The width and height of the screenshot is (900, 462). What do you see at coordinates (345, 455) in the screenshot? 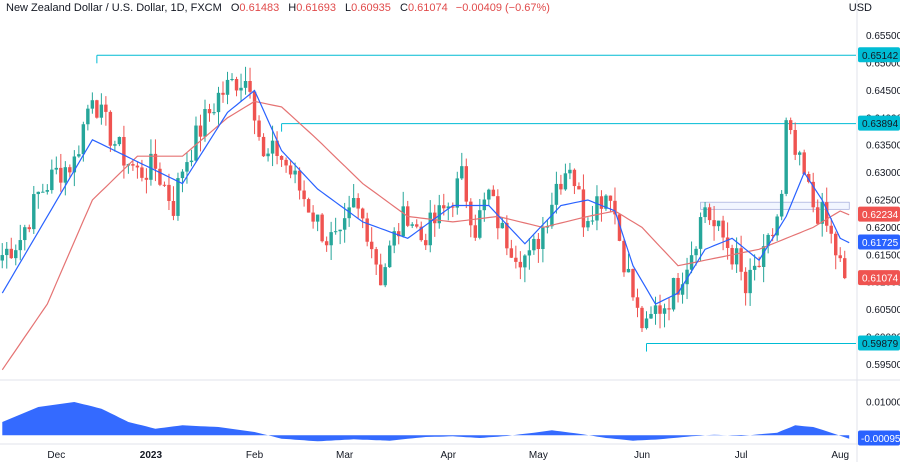
I see `date-tick-label: Mar` at bounding box center [345, 455].